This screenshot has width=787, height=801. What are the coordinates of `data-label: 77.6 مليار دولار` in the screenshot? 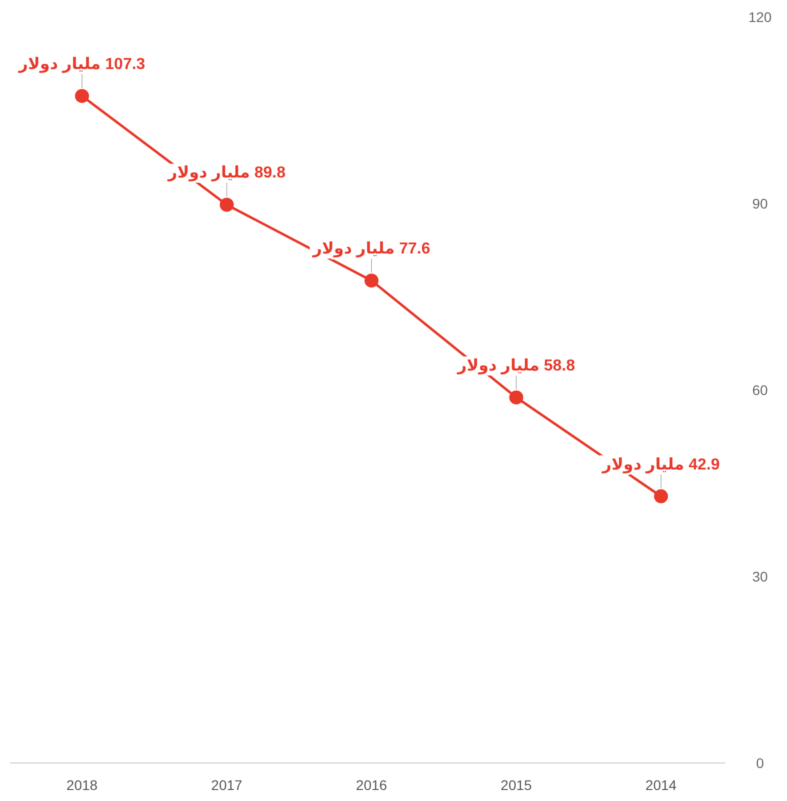 It's located at (371, 249).